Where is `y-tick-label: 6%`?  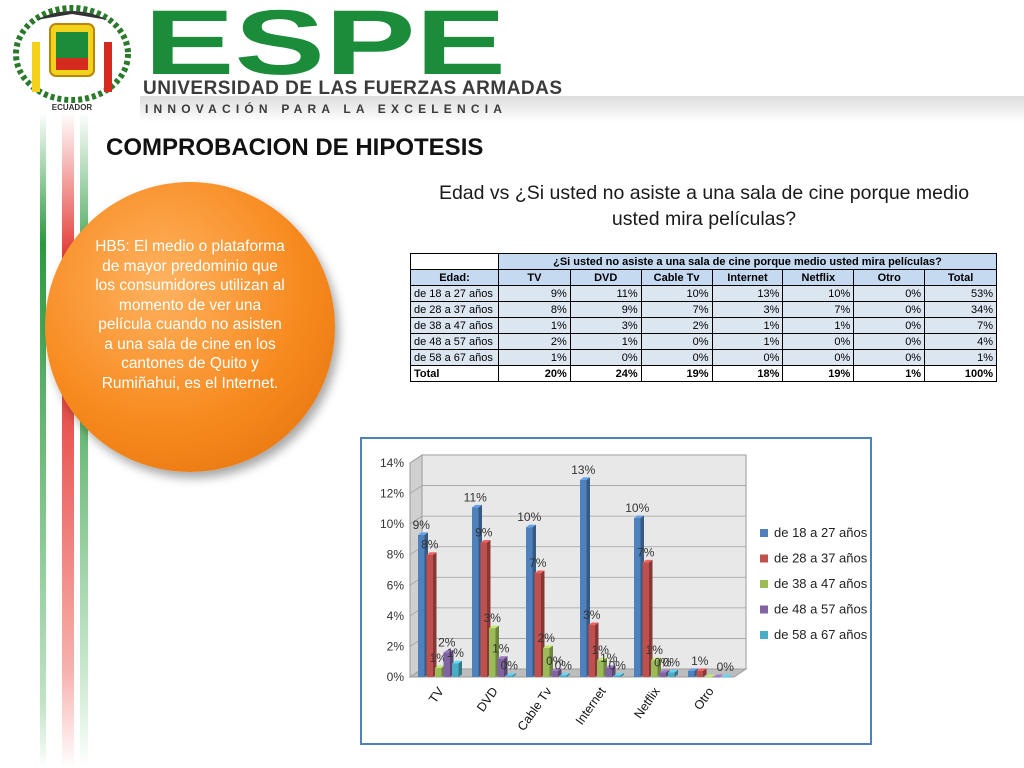
y-tick-label: 6% is located at coordinates (396, 585).